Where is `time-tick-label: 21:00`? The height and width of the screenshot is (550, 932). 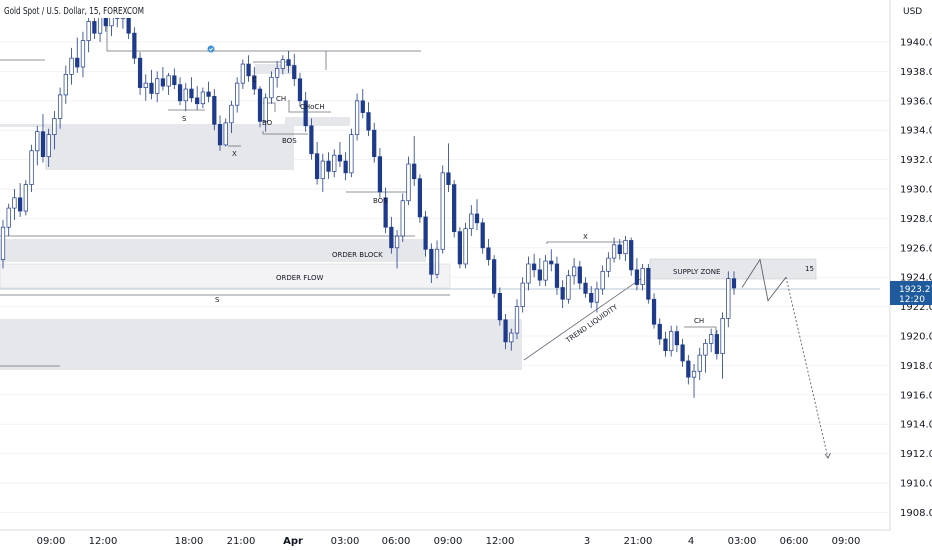
time-tick-label: 21:00 is located at coordinates (638, 541).